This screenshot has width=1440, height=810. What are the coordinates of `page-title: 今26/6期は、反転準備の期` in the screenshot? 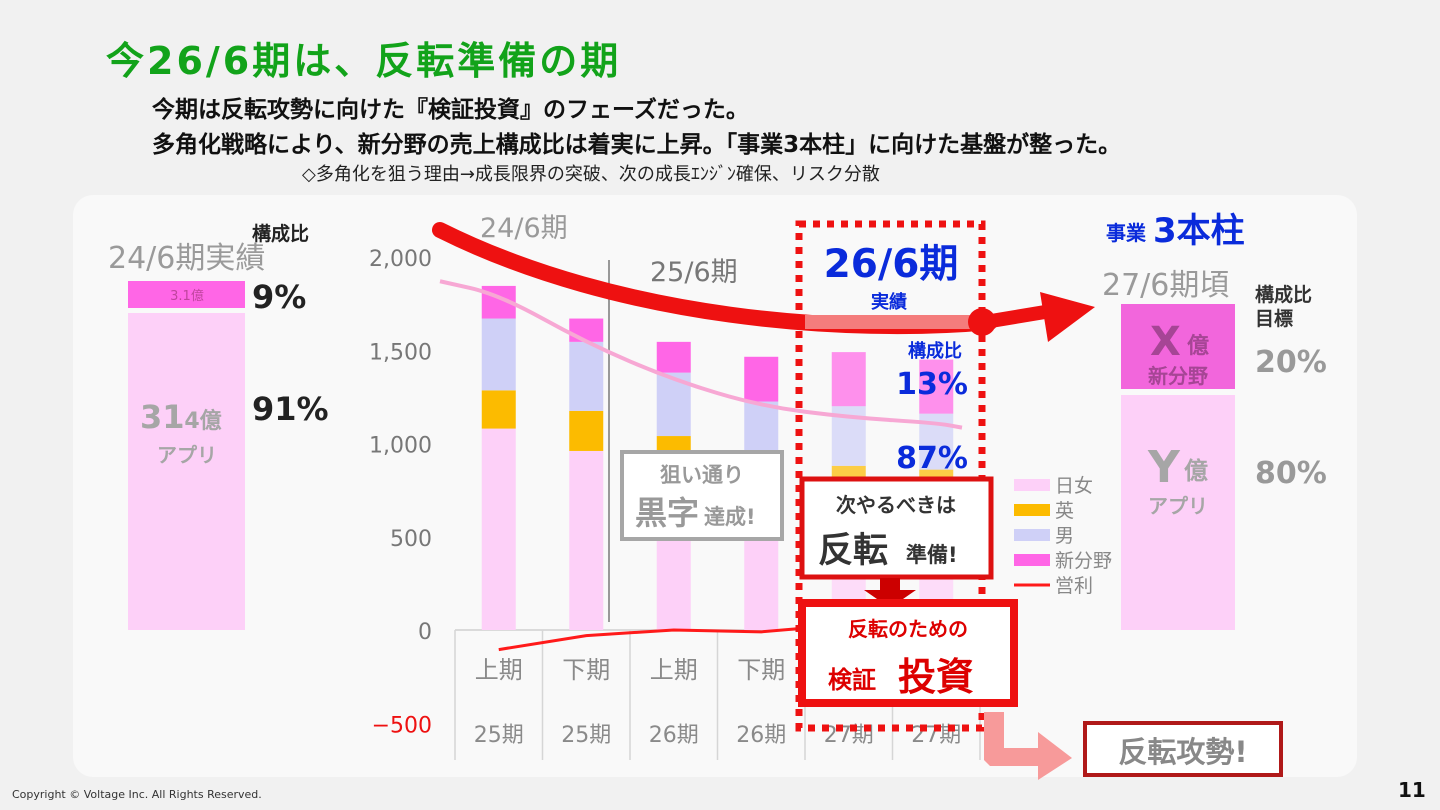 It's located at (364, 61).